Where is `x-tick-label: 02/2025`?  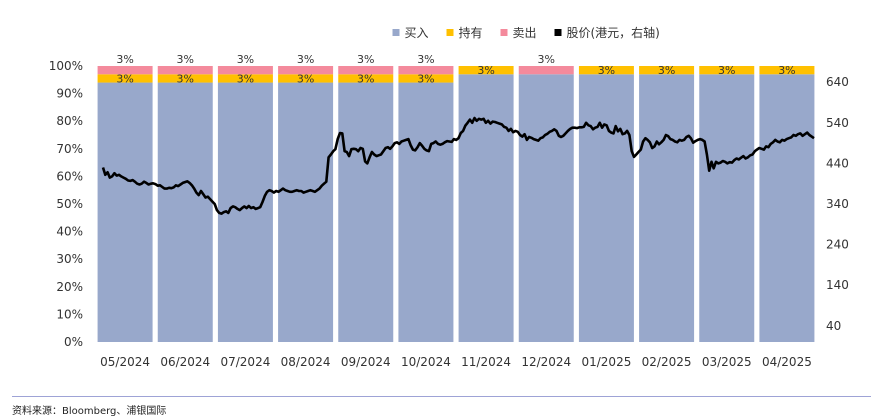 x-tick-label: 02/2025 is located at coordinates (667, 362).